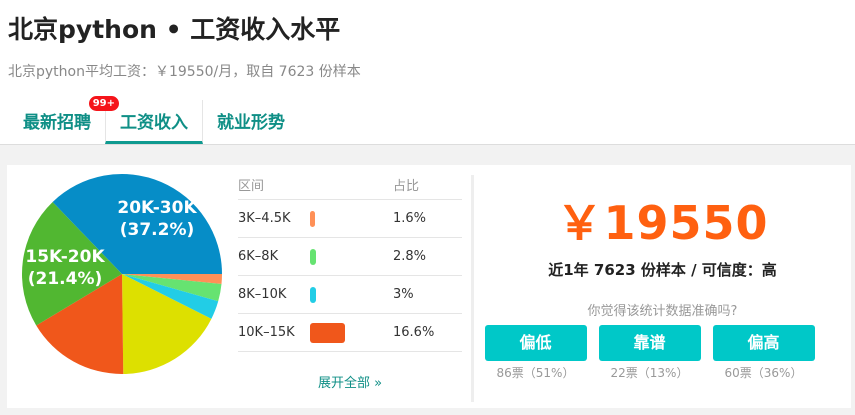  I want to click on ratio-value: 16.6%, so click(414, 332).